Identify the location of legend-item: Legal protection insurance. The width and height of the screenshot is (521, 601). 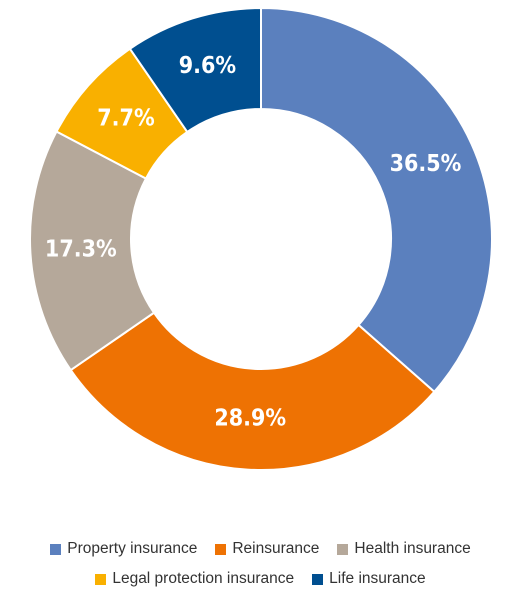
(194, 579).